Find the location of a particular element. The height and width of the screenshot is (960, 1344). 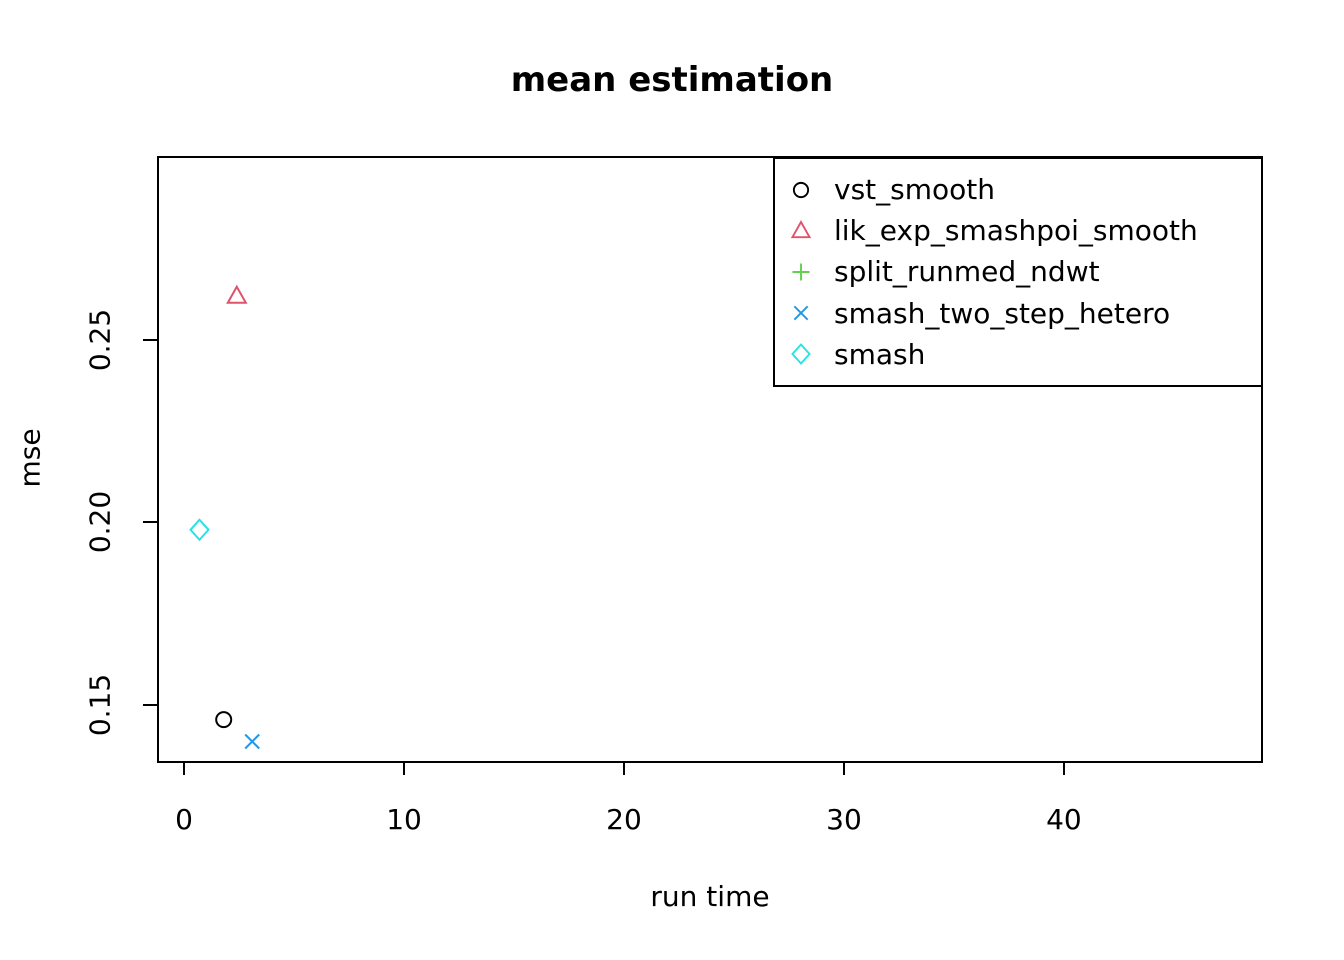

y-tick-label: 0.25 is located at coordinates (100, 340).